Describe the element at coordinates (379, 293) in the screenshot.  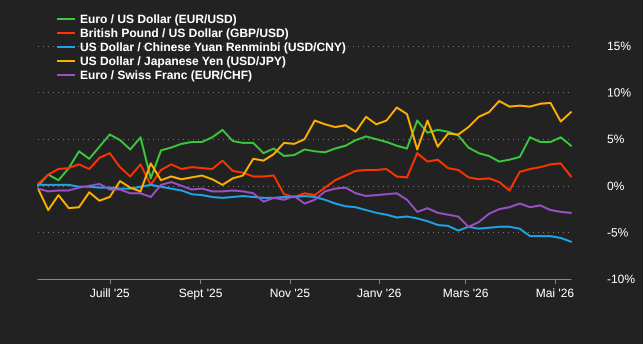
I see `x-tick-label: Janv '26` at that location.